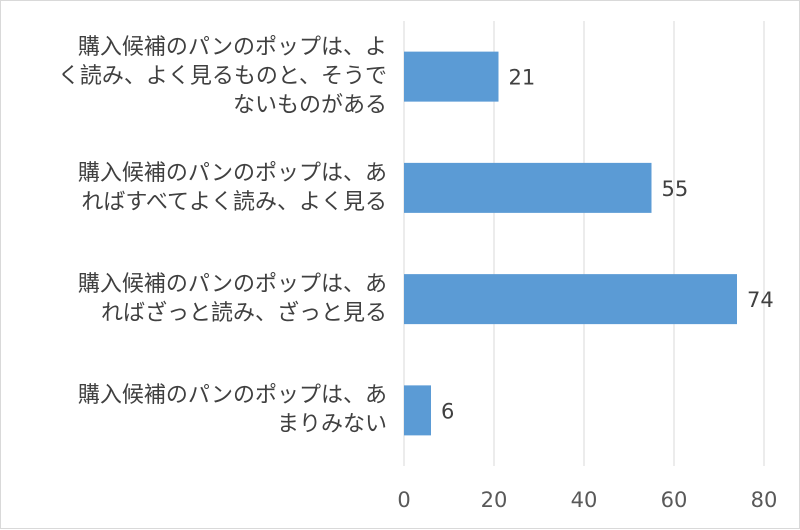 This screenshot has height=530, width=800. What do you see at coordinates (197, 188) in the screenshot?
I see `category-label-2: 購入候補のパンのポップは、あ ればすべてよく読み、よく見る` at bounding box center [197, 188].